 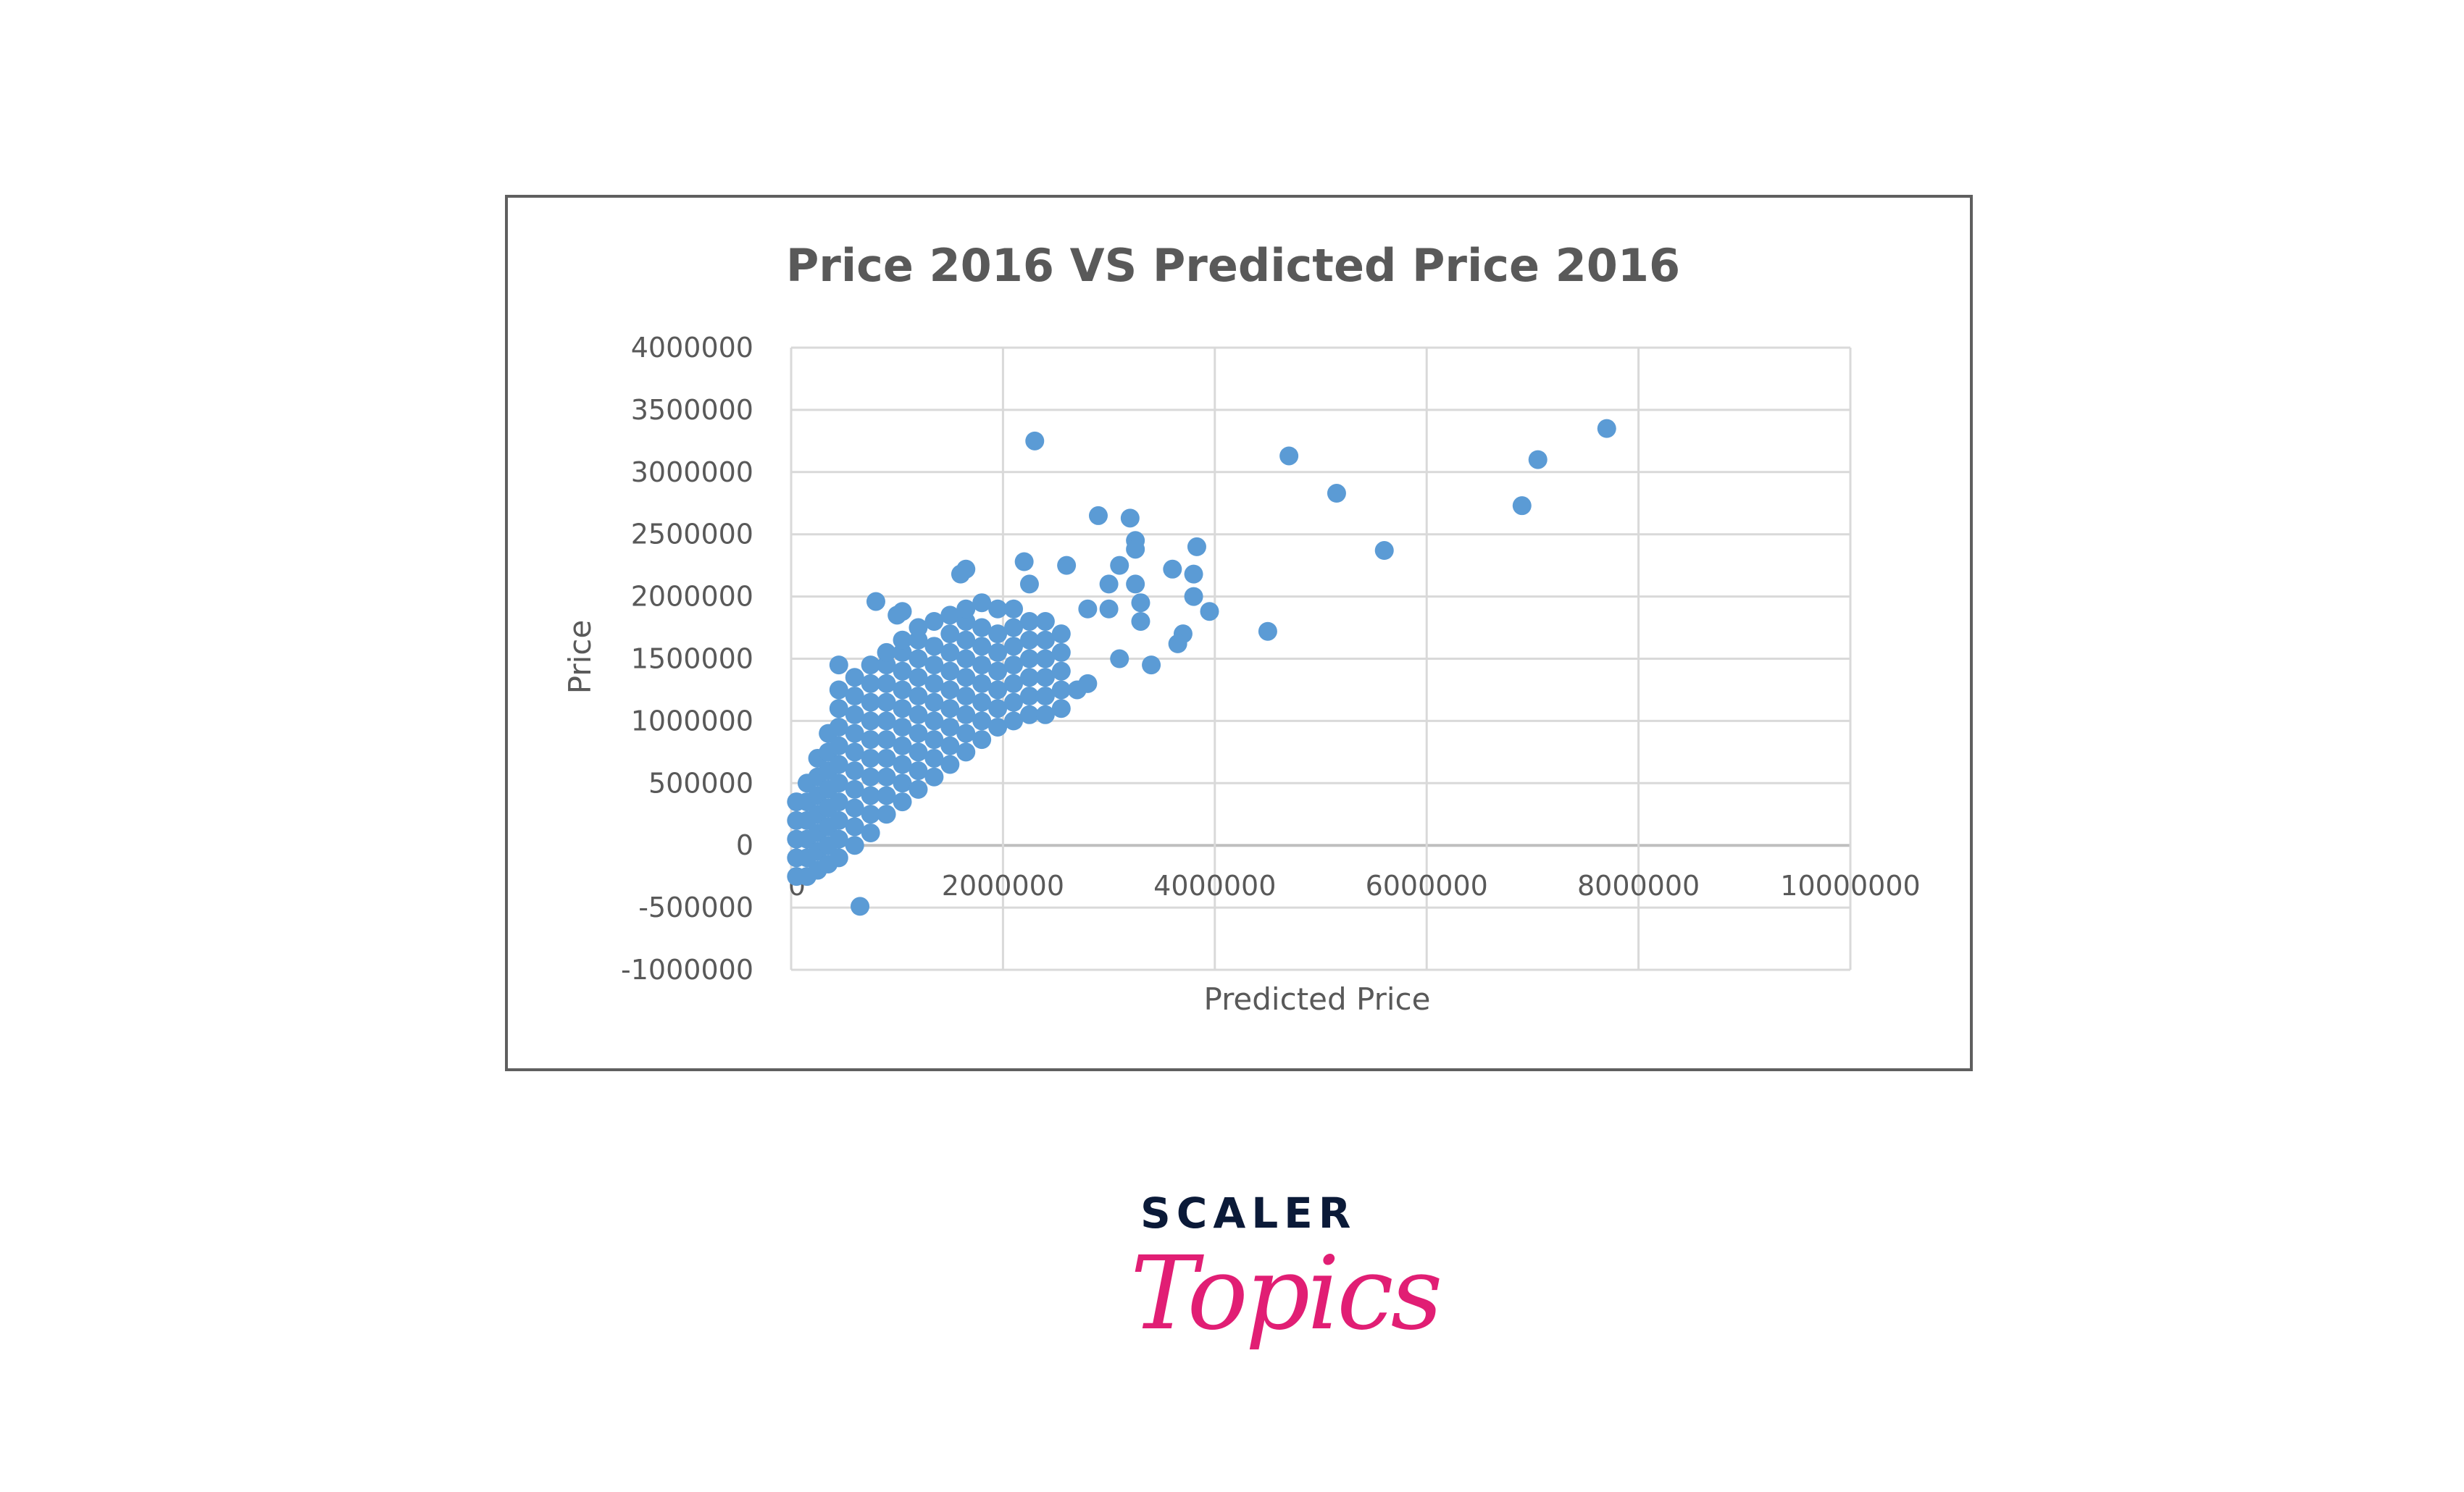 What do you see at coordinates (692, 534) in the screenshot?
I see `y-tick-label: 2500000` at bounding box center [692, 534].